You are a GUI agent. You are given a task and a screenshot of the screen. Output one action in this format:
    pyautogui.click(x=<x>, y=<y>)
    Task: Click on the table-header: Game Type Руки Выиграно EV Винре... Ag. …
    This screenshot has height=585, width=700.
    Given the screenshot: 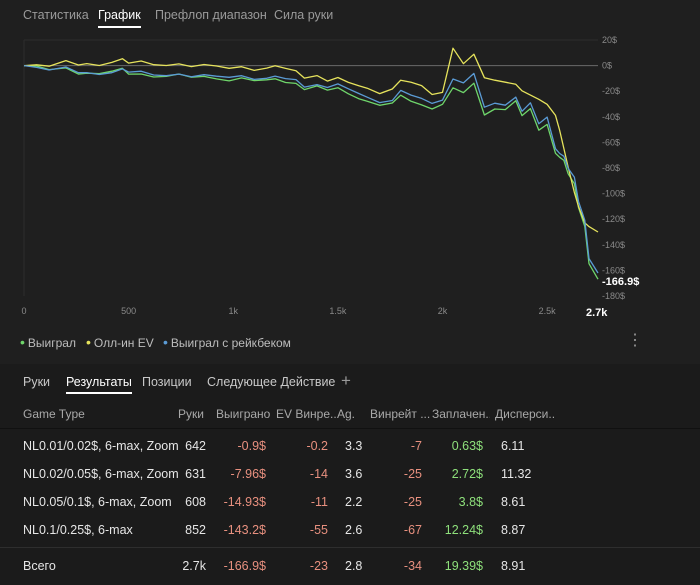 What is the action you would take?
    pyautogui.click(x=350, y=414)
    